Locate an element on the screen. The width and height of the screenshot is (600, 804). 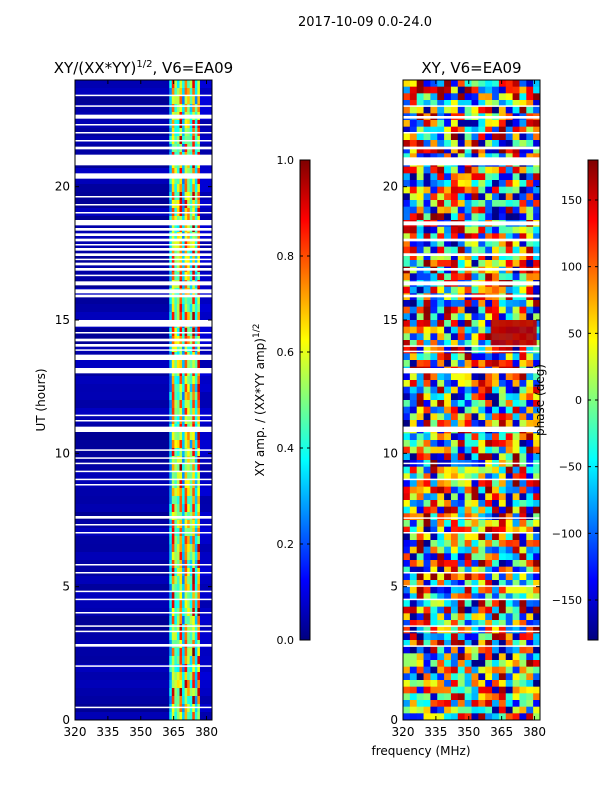
colorbar-tick-label: 0.6 is located at coordinates (286, 352).